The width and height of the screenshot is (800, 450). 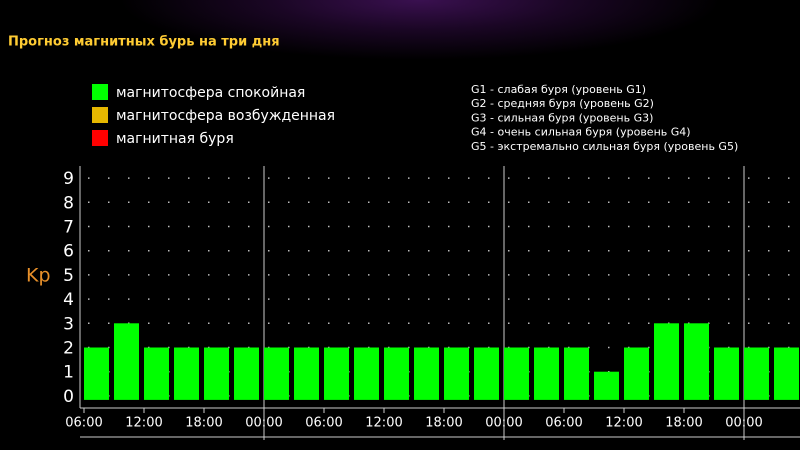 What do you see at coordinates (68, 203) in the screenshot?
I see `y-tick-label: 8` at bounding box center [68, 203].